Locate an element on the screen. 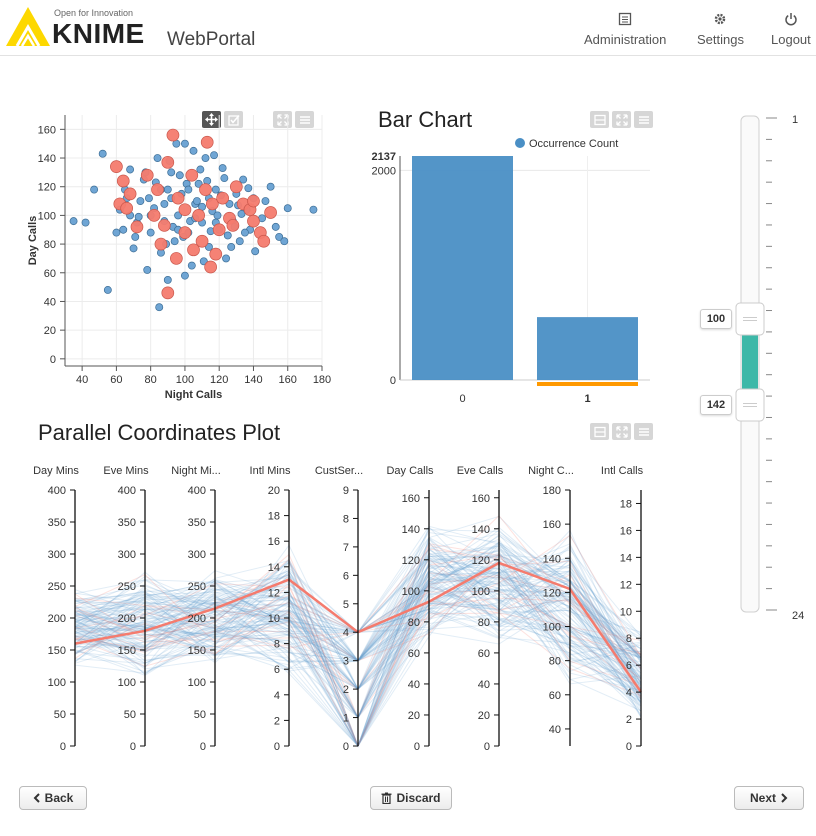 The image size is (816, 836). parallel-tick-label: 120 is located at coordinates (411, 561).